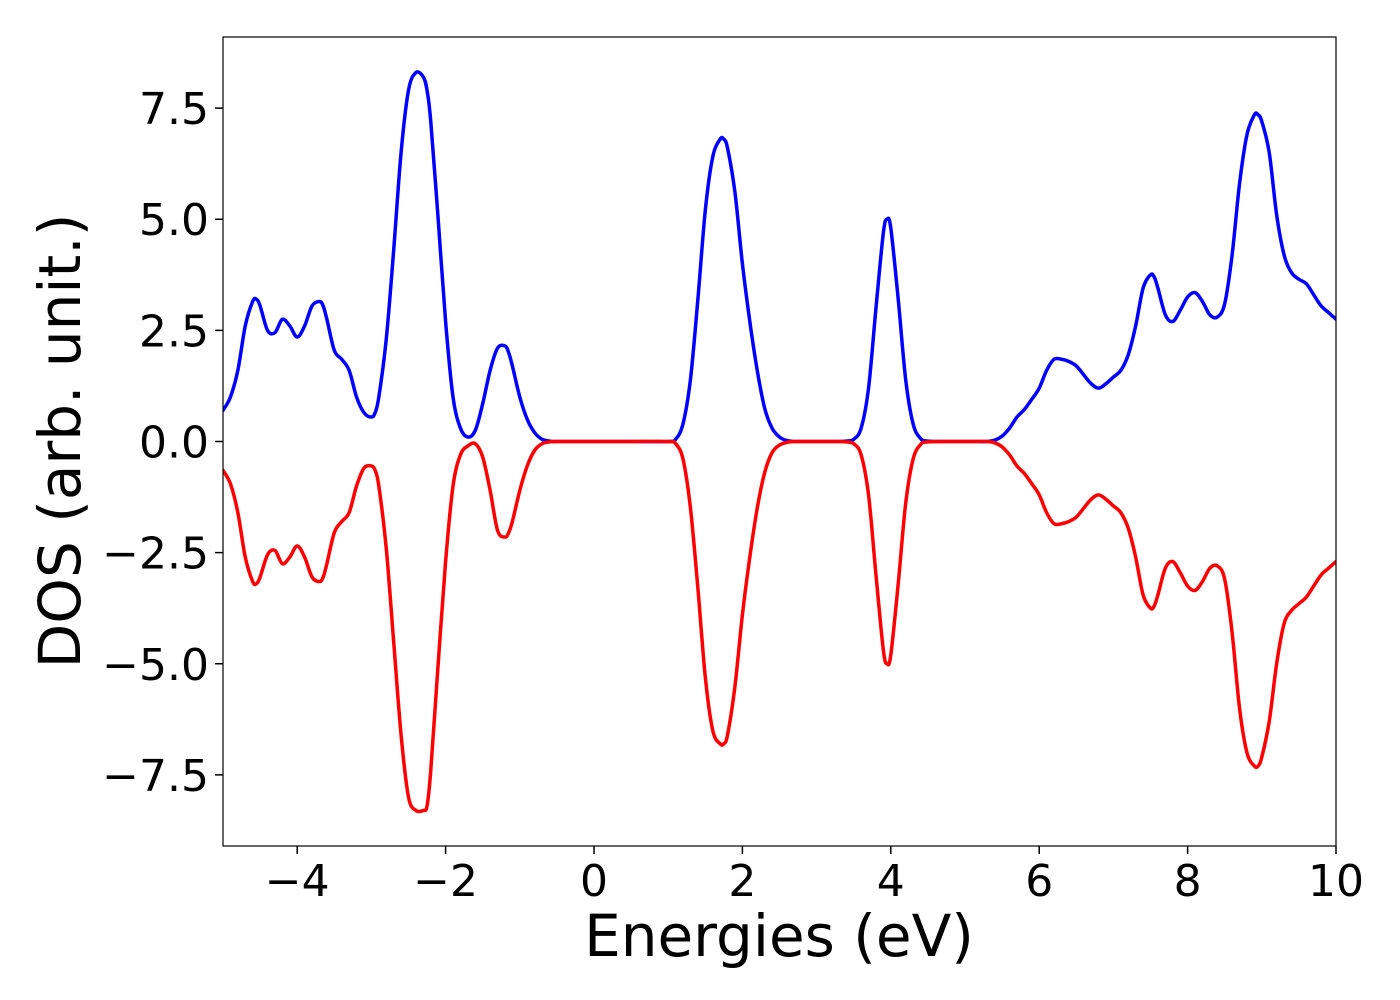 The height and width of the screenshot is (1000, 1400). Describe the element at coordinates (174, 443) in the screenshot. I see `y-tick-label: 0.0` at that location.